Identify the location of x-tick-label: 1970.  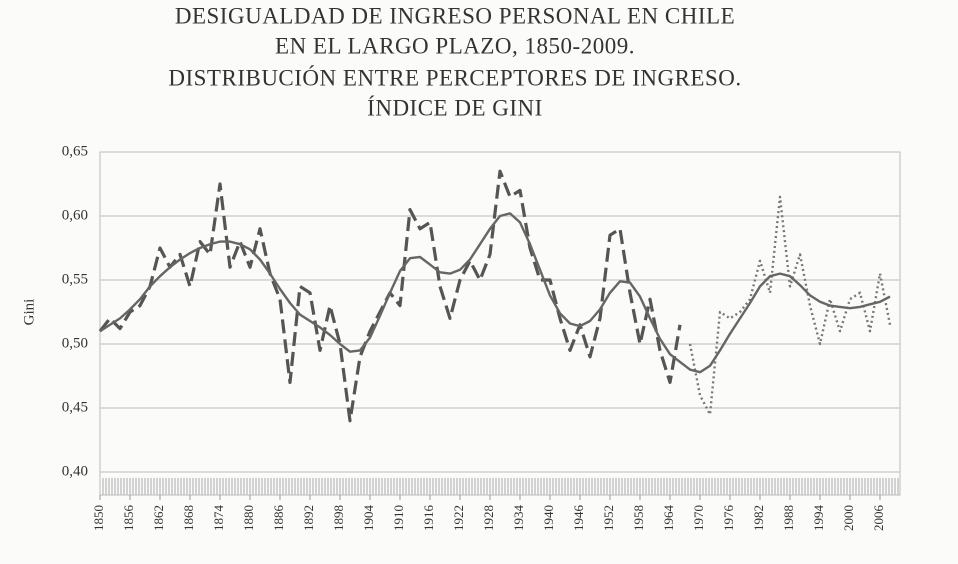
(698, 518).